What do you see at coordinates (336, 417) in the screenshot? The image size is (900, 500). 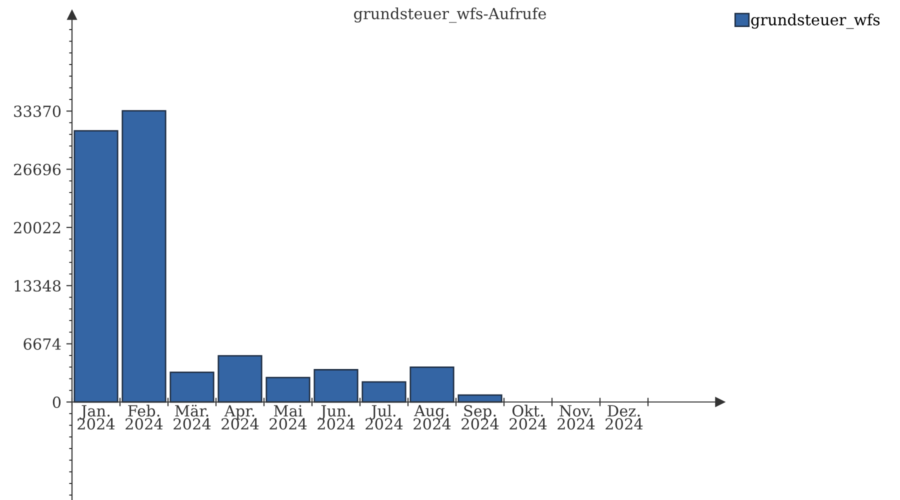 I see `x-tick-label: Jun. 2024` at bounding box center [336, 417].